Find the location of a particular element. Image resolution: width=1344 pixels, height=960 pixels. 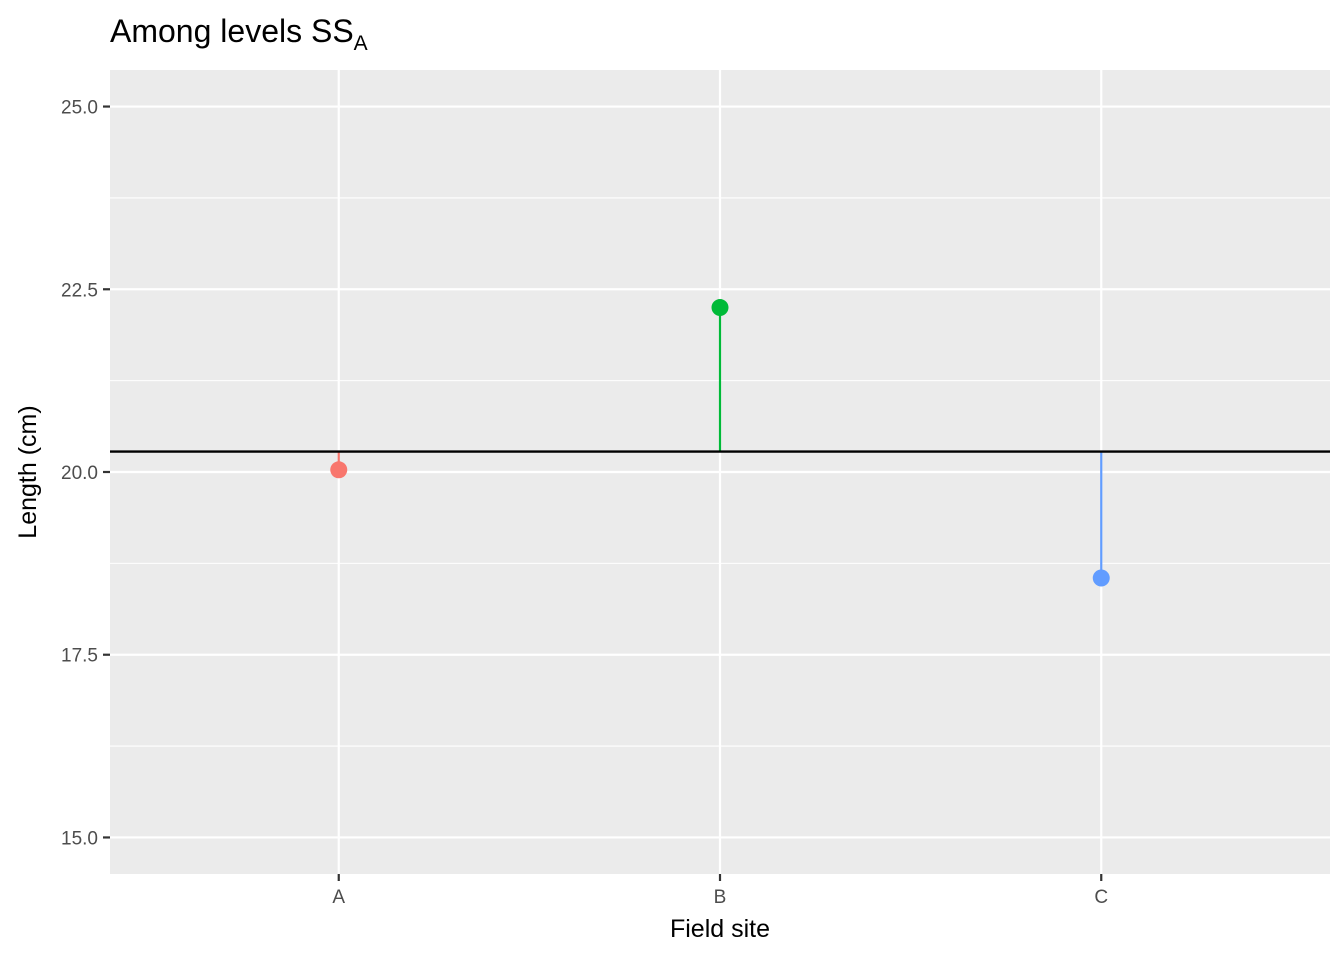

group-mean-point-C is located at coordinates (1101, 578).